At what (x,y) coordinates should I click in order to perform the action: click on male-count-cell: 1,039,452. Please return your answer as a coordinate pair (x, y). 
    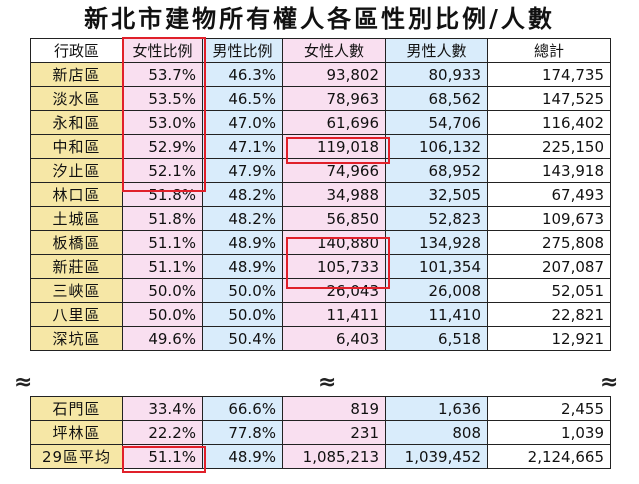
    Looking at the image, I should click on (436, 456).